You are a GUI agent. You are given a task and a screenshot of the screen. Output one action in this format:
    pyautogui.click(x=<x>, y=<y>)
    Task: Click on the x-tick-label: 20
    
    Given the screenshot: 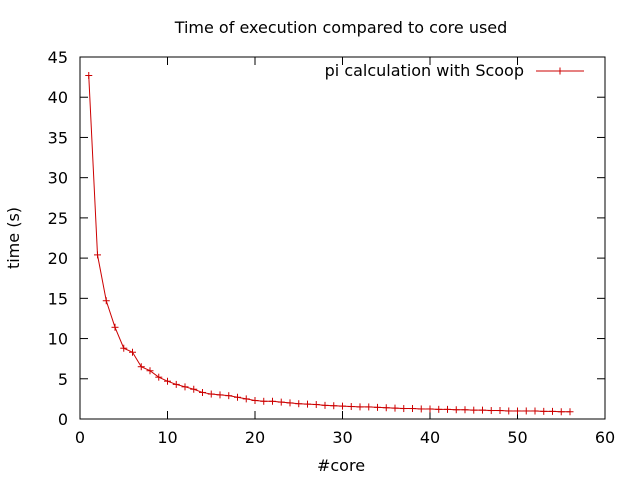 What is the action you would take?
    pyautogui.click(x=255, y=437)
    